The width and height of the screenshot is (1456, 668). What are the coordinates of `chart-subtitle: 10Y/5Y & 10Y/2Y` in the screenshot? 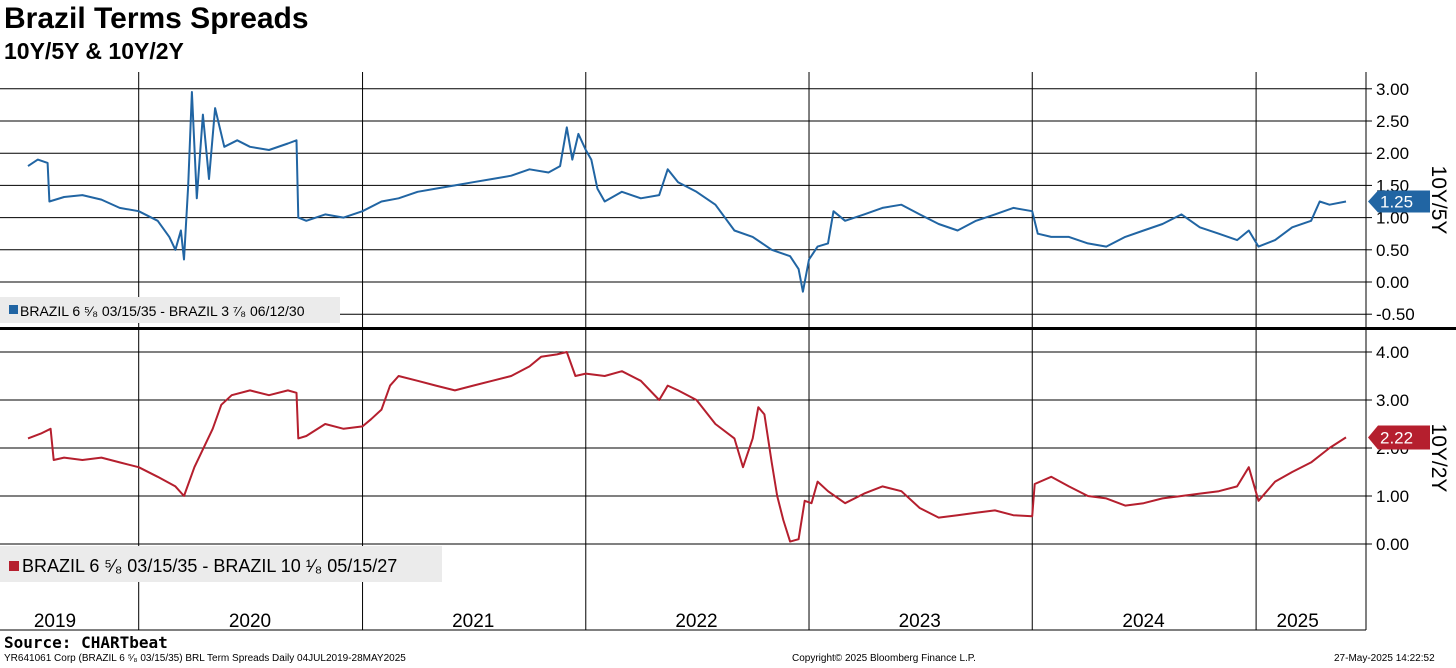 It's located at (94, 51).